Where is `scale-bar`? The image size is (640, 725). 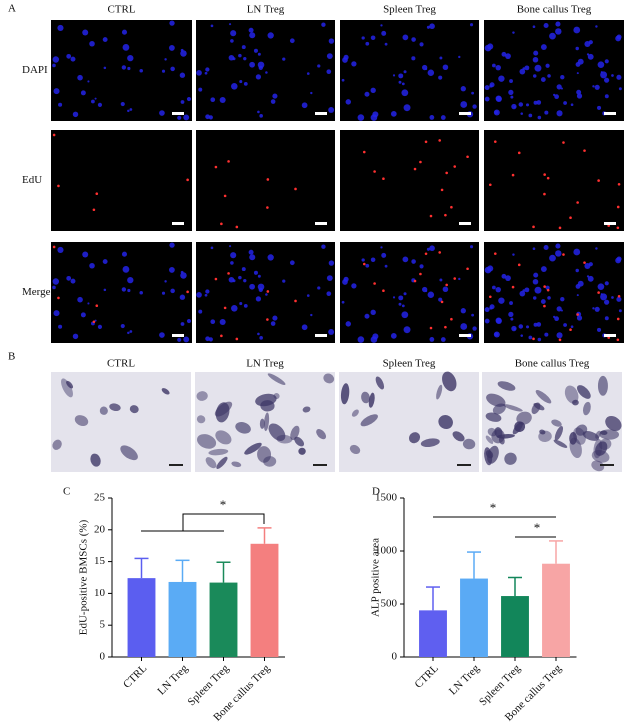 scale-bar is located at coordinates (607, 465).